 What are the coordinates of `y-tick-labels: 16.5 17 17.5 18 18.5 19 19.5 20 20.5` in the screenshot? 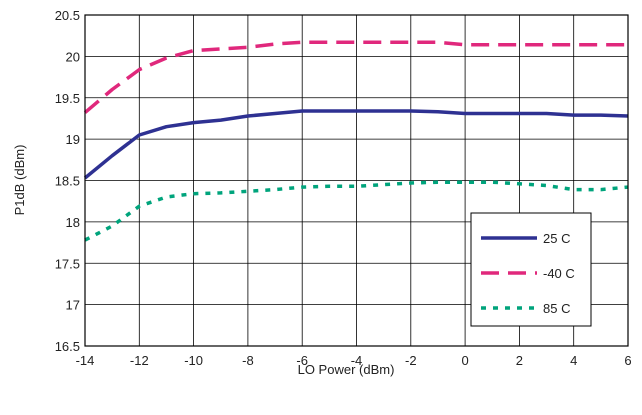 It's located at (67, 181).